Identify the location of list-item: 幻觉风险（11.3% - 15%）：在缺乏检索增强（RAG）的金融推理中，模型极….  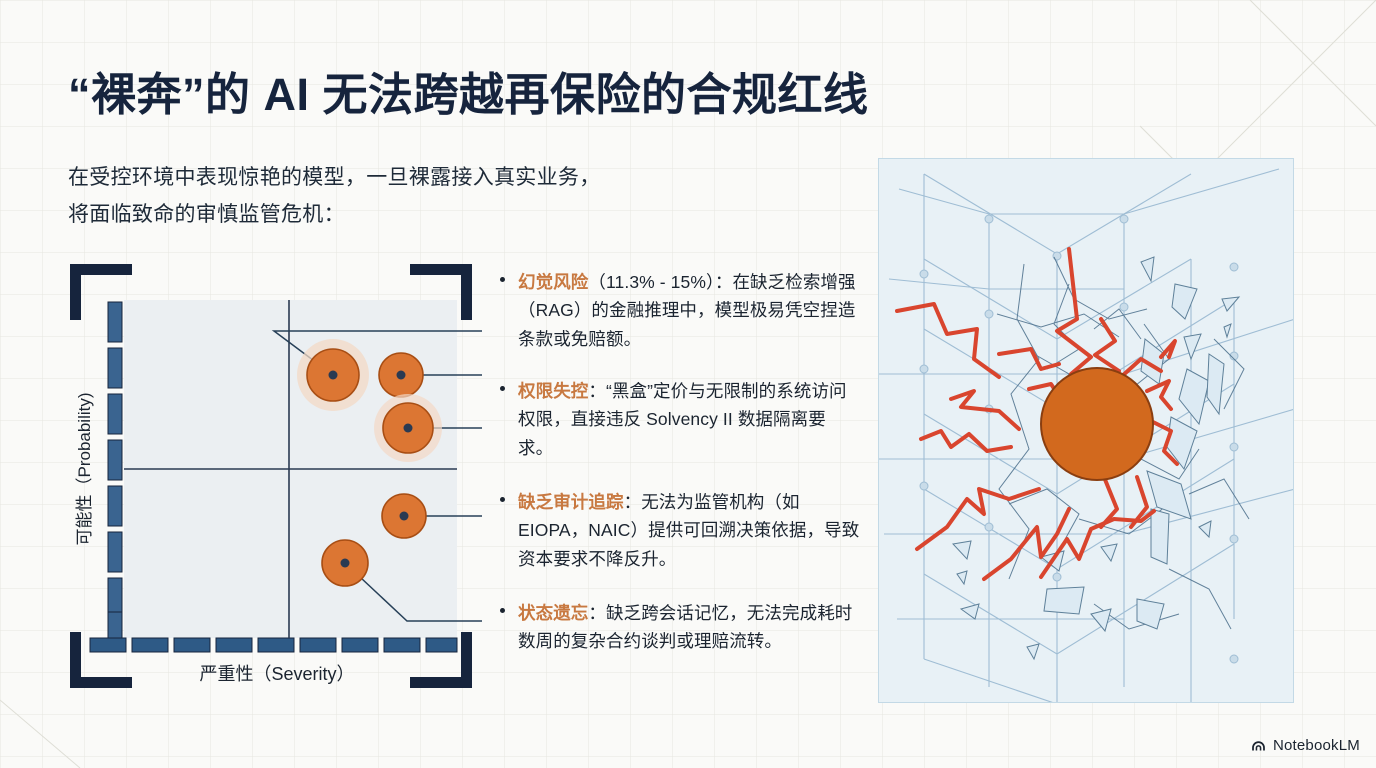
(680, 310).